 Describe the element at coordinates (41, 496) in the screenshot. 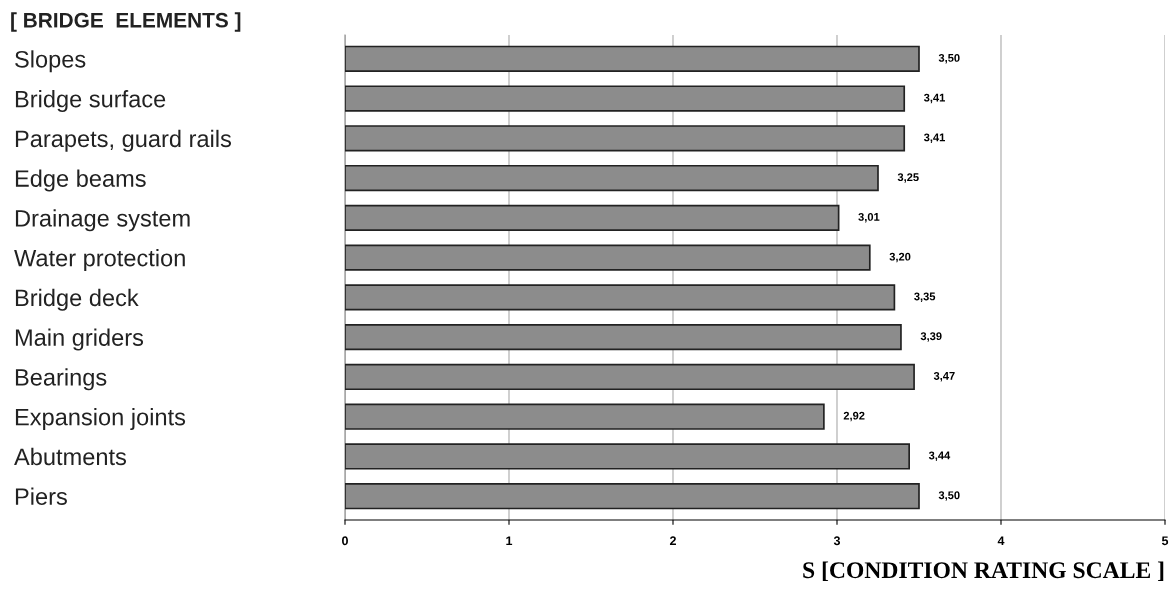

I see `y-tick-label: Piers` at that location.